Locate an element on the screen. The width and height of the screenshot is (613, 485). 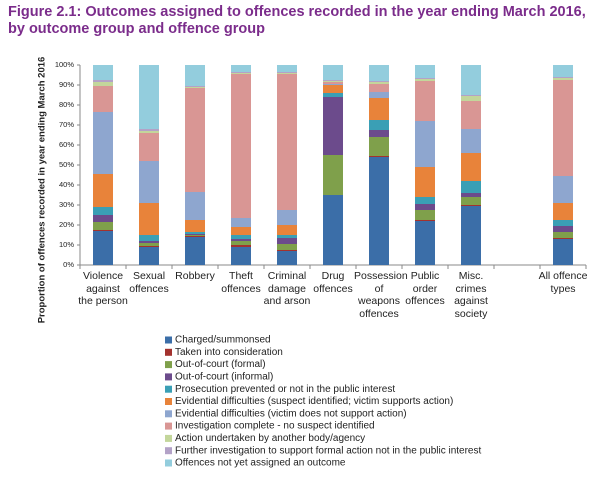
y-tick-label: 20% is located at coordinates (66, 224).